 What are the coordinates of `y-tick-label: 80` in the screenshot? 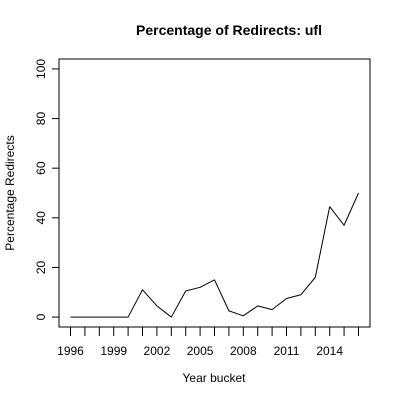 It's located at (41, 119).